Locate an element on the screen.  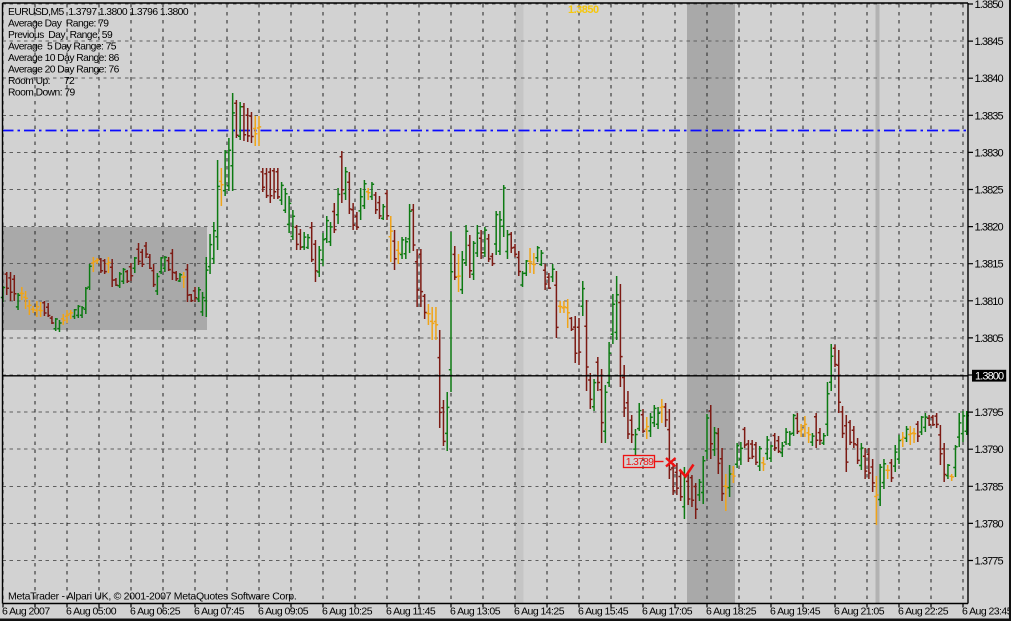
svg-text: 6 Aug 09:05 is located at coordinates (283, 612).